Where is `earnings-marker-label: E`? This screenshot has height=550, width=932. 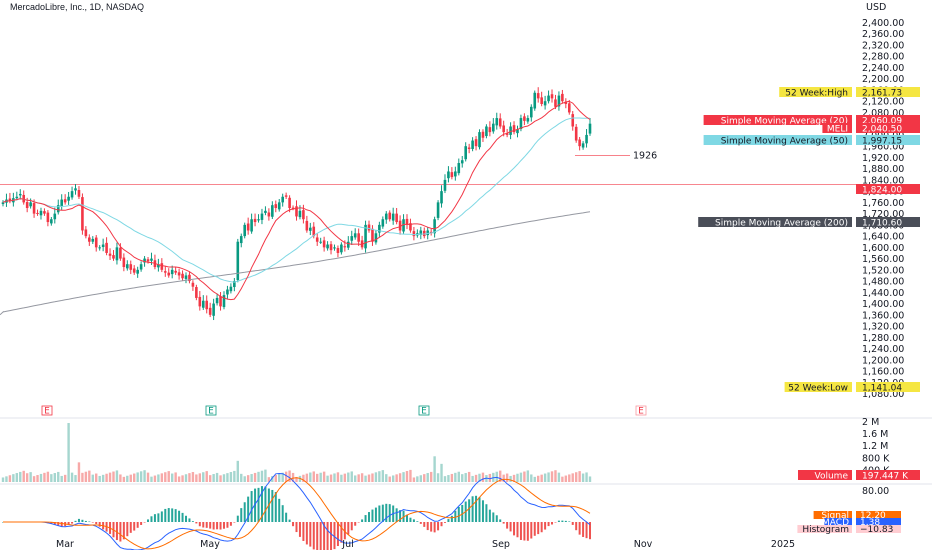
earnings-marker-label: E is located at coordinates (211, 412).